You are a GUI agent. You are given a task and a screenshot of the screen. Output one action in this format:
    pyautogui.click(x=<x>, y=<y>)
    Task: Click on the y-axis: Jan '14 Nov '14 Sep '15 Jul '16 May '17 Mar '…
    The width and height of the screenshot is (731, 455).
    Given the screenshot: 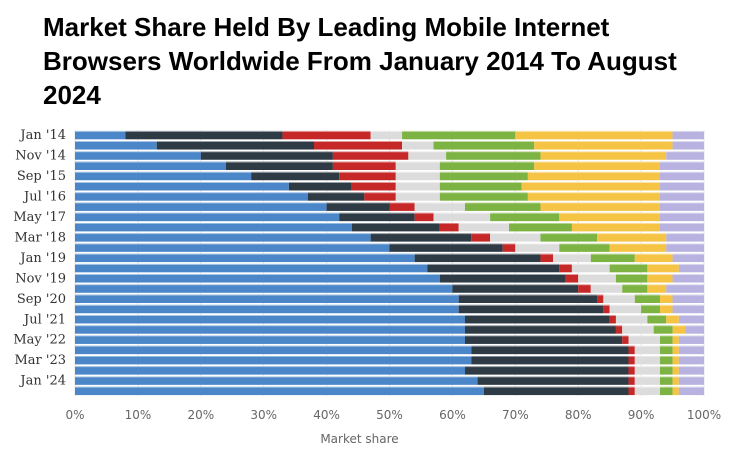 What is the action you would take?
    pyautogui.click(x=39, y=258)
    